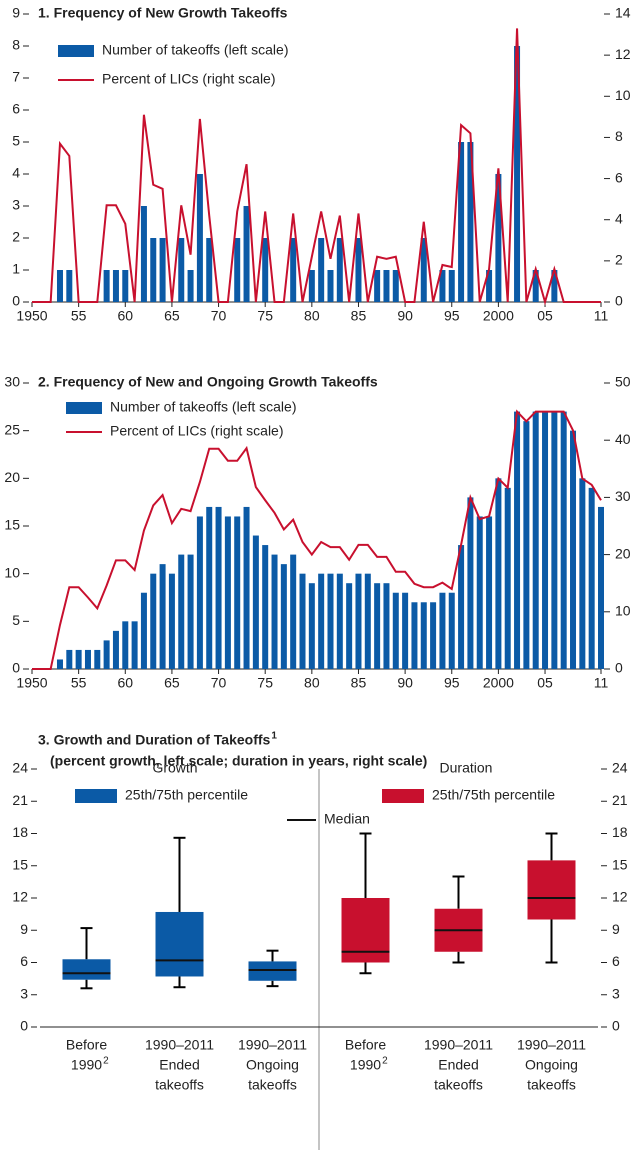  Describe the element at coordinates (620, 864) in the screenshot. I see `y2-tick-label: 15` at that location.